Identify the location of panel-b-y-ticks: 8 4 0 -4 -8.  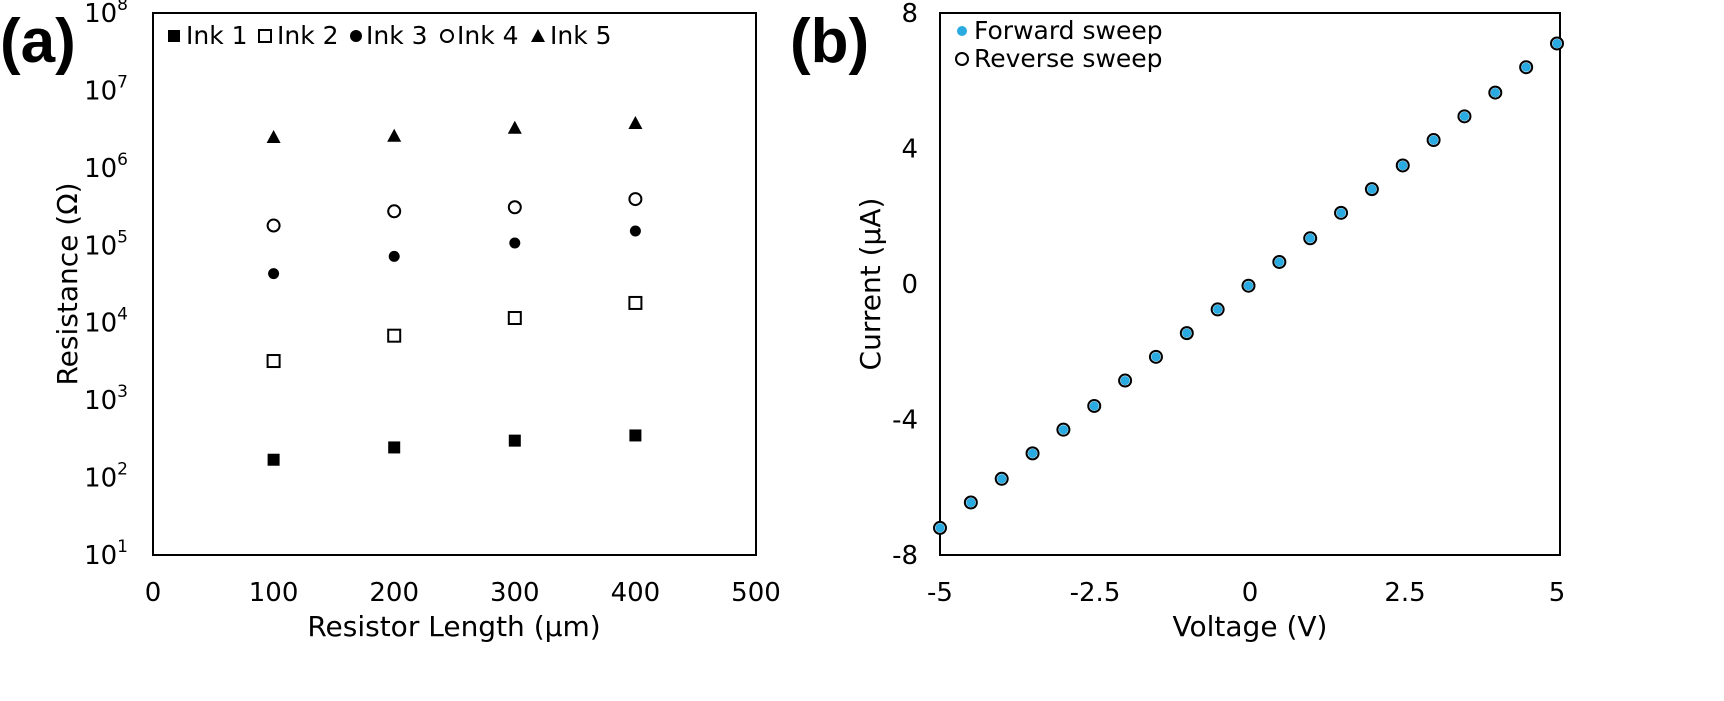
(905, 285).